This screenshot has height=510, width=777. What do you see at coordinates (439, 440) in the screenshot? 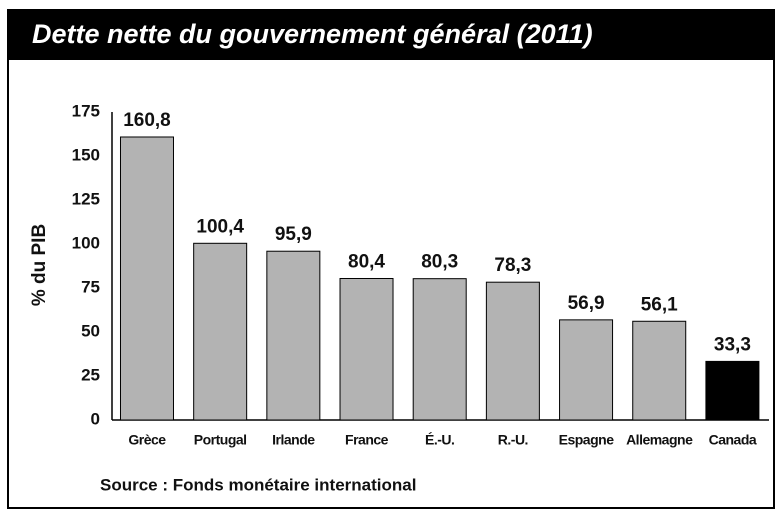
I see `x-tick-label: É.-U.` at bounding box center [439, 440].